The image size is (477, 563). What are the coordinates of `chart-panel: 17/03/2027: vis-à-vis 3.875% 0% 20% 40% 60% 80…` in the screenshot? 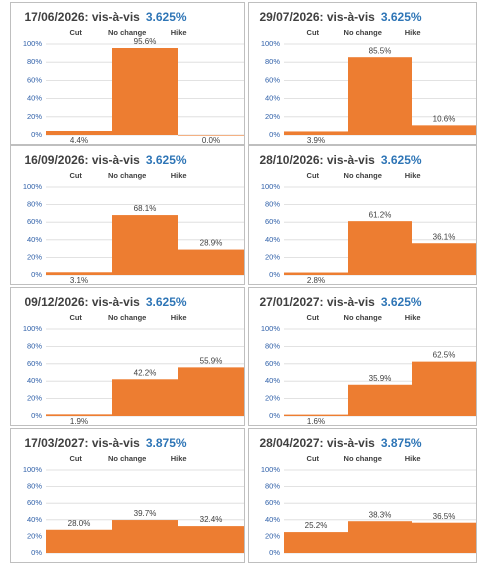 It's located at (127, 495).